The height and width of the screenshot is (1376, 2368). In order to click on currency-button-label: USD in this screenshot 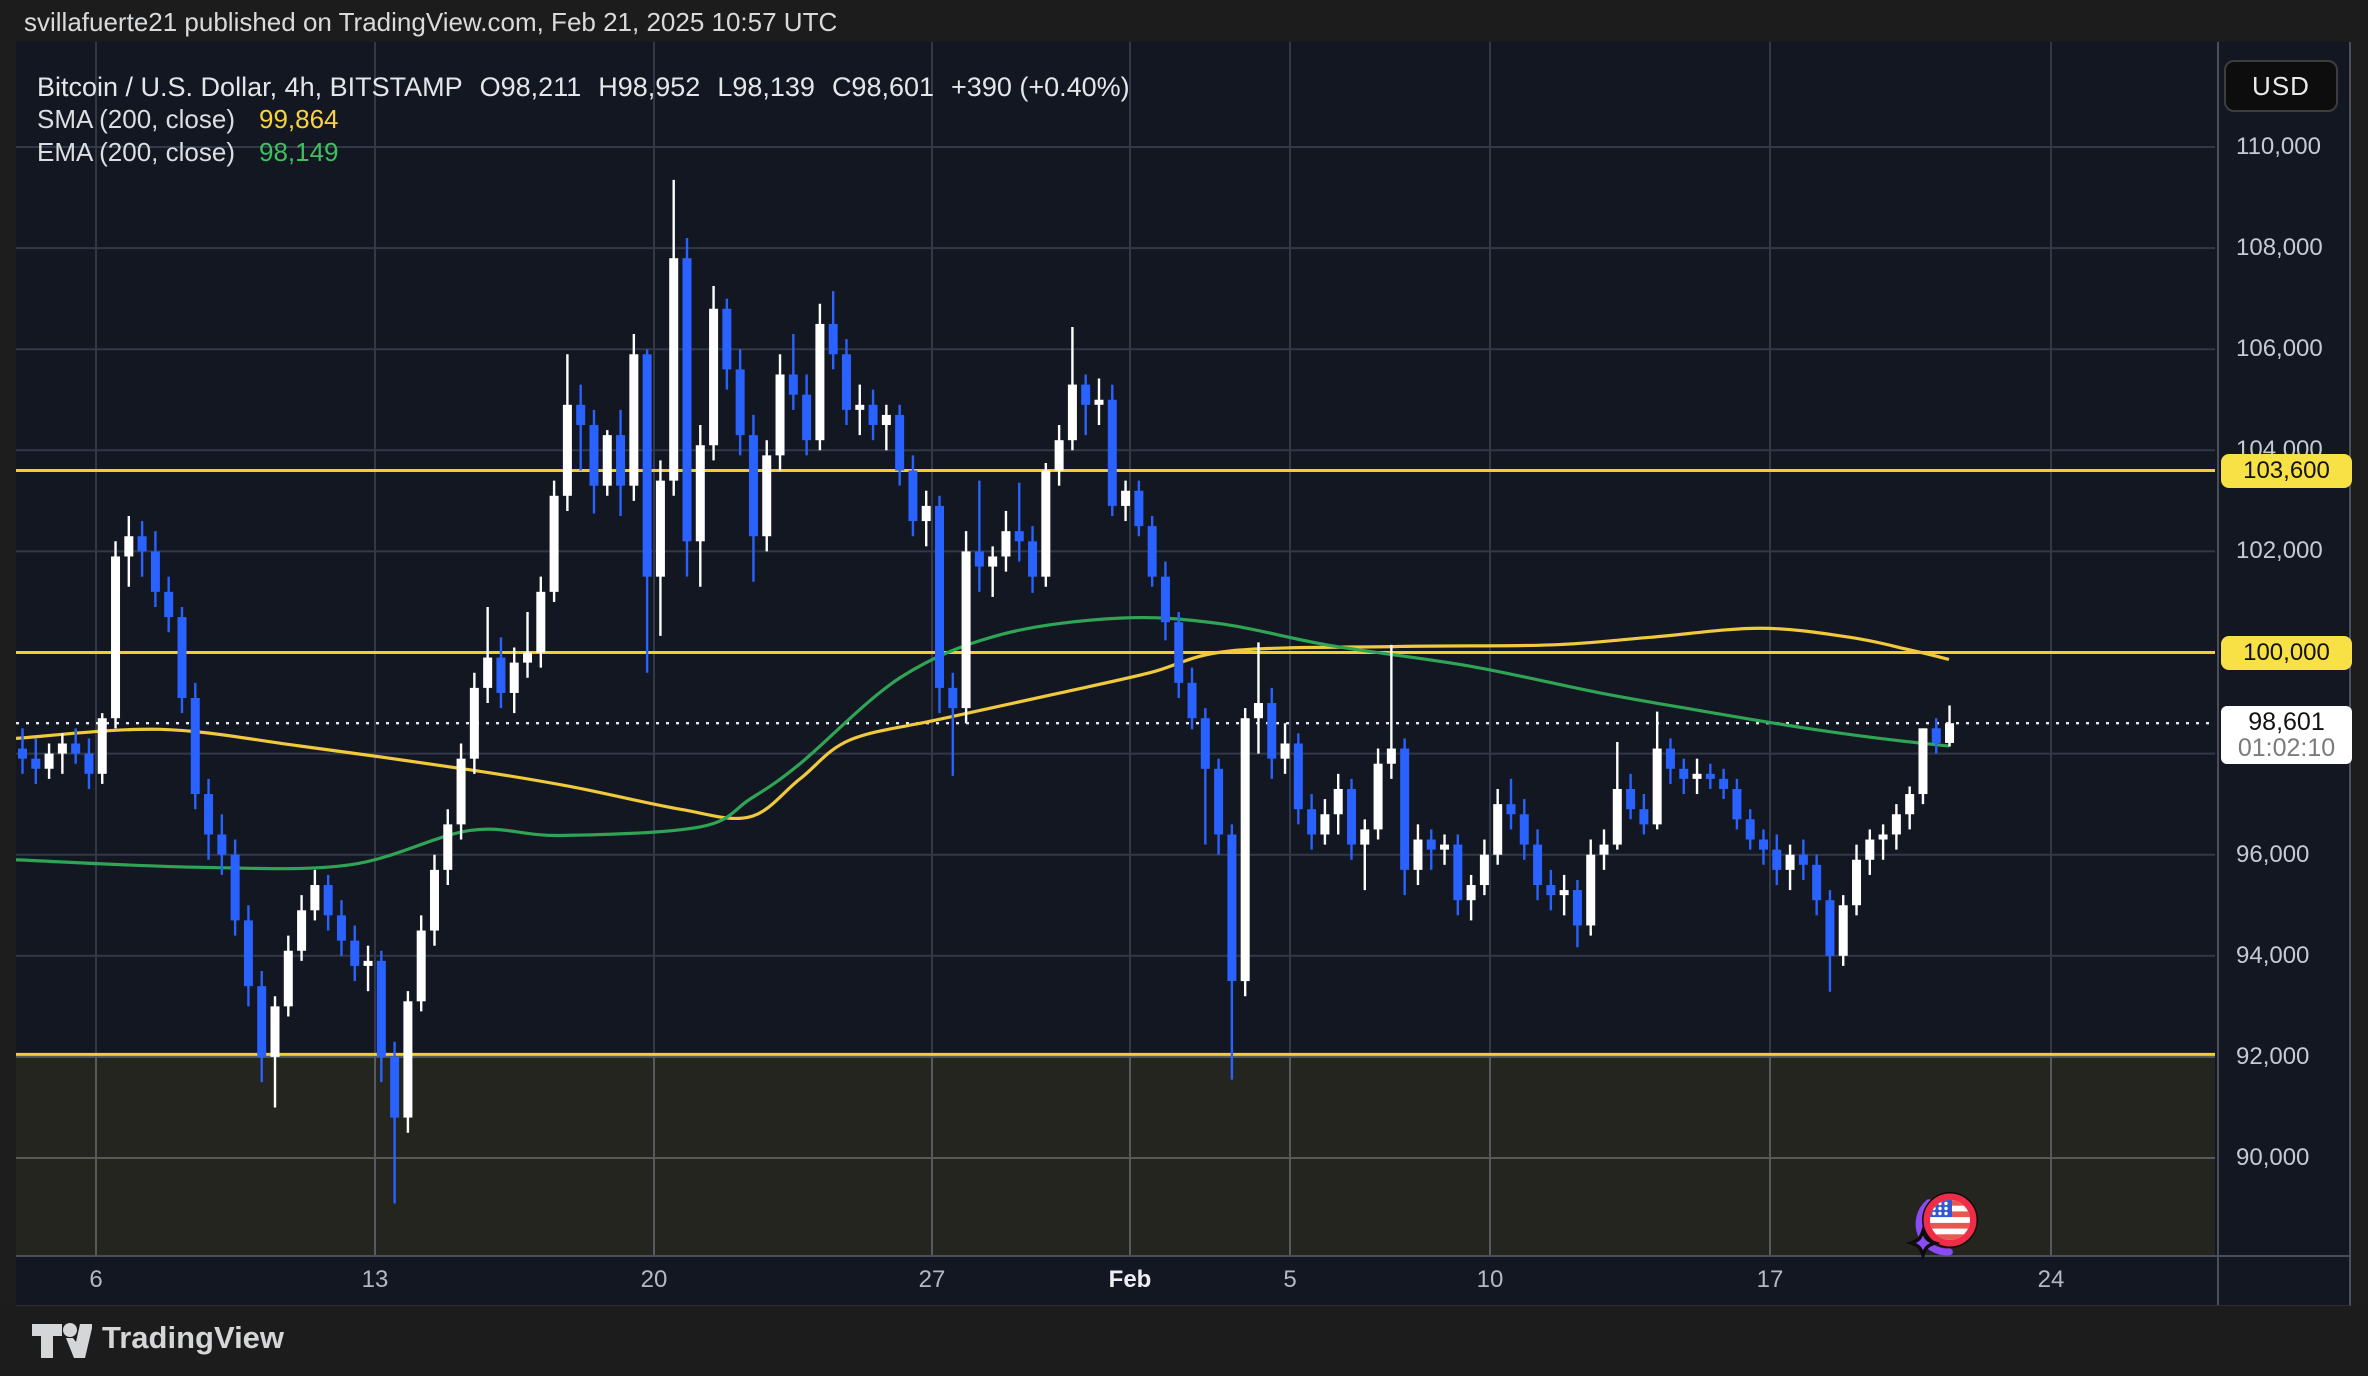, I will do `click(2281, 85)`.